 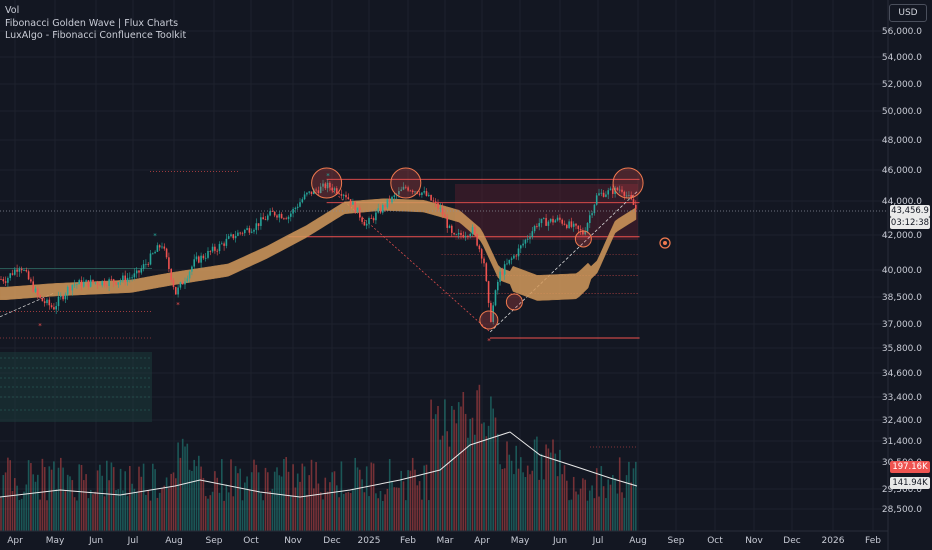 What do you see at coordinates (908, 13) in the screenshot?
I see `currency-selector: USD` at bounding box center [908, 13].